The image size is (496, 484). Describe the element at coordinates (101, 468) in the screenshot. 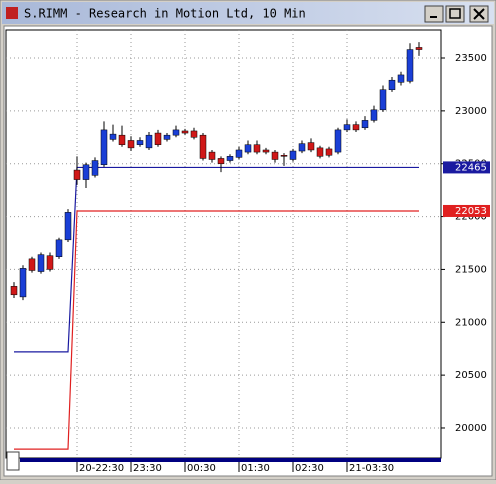

I see `x-tick-label: 20-22:30` at that location.